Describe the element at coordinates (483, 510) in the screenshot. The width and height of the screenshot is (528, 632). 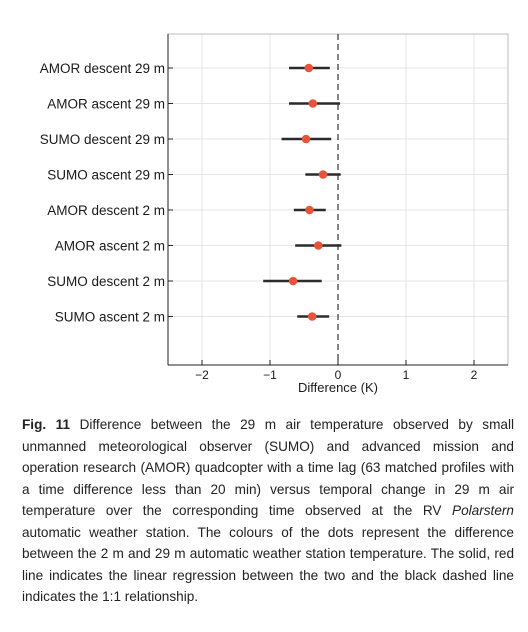
I see `caption-italic: Polarstern` at that location.